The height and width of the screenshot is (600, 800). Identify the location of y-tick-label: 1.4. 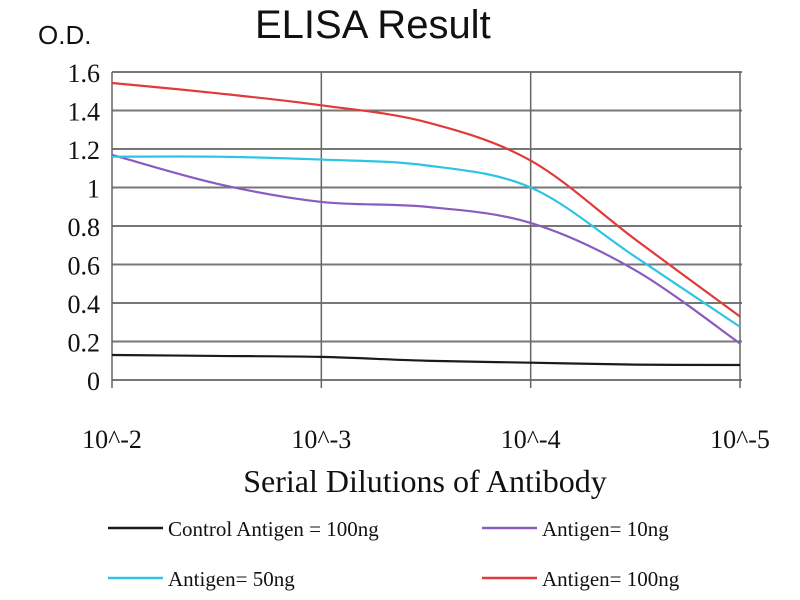
(84, 112).